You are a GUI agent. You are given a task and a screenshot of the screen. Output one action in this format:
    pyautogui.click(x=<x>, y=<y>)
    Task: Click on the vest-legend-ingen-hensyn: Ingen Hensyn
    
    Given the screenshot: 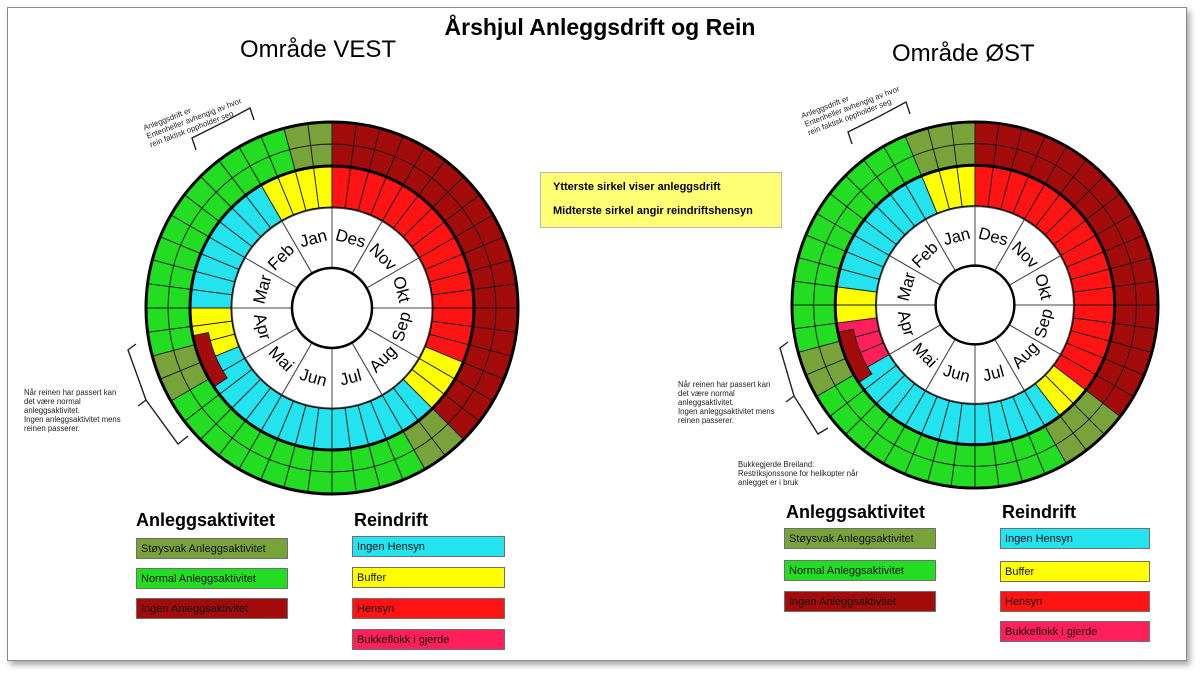 What is the action you would take?
    pyautogui.click(x=428, y=546)
    